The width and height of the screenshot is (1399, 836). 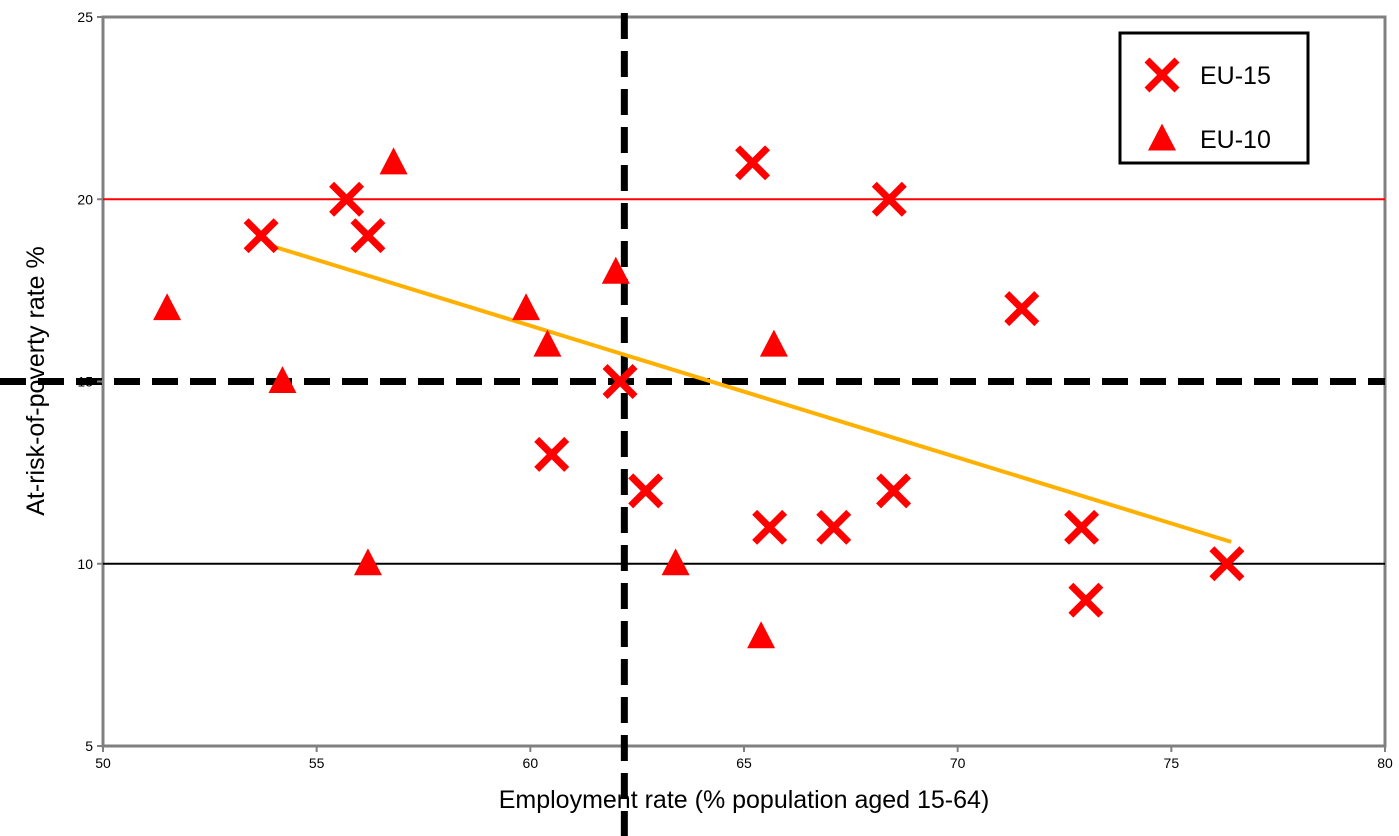 What do you see at coordinates (85, 564) in the screenshot?
I see `y-tick-label: 10` at bounding box center [85, 564].